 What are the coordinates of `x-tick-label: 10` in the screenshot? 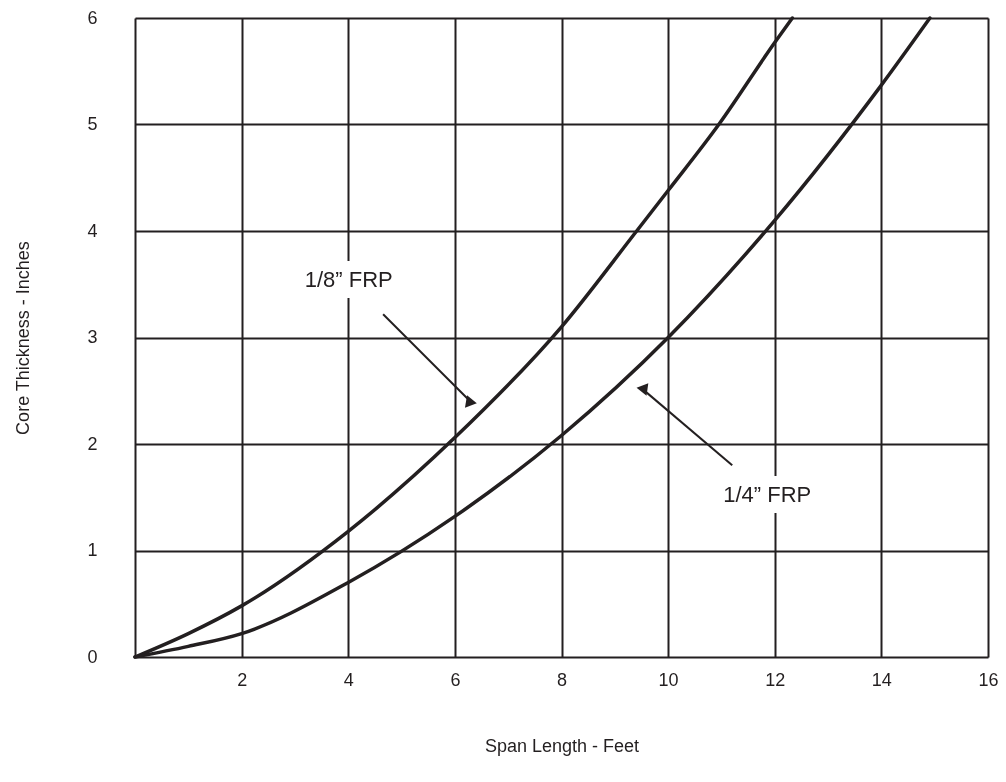 It's located at (668, 679).